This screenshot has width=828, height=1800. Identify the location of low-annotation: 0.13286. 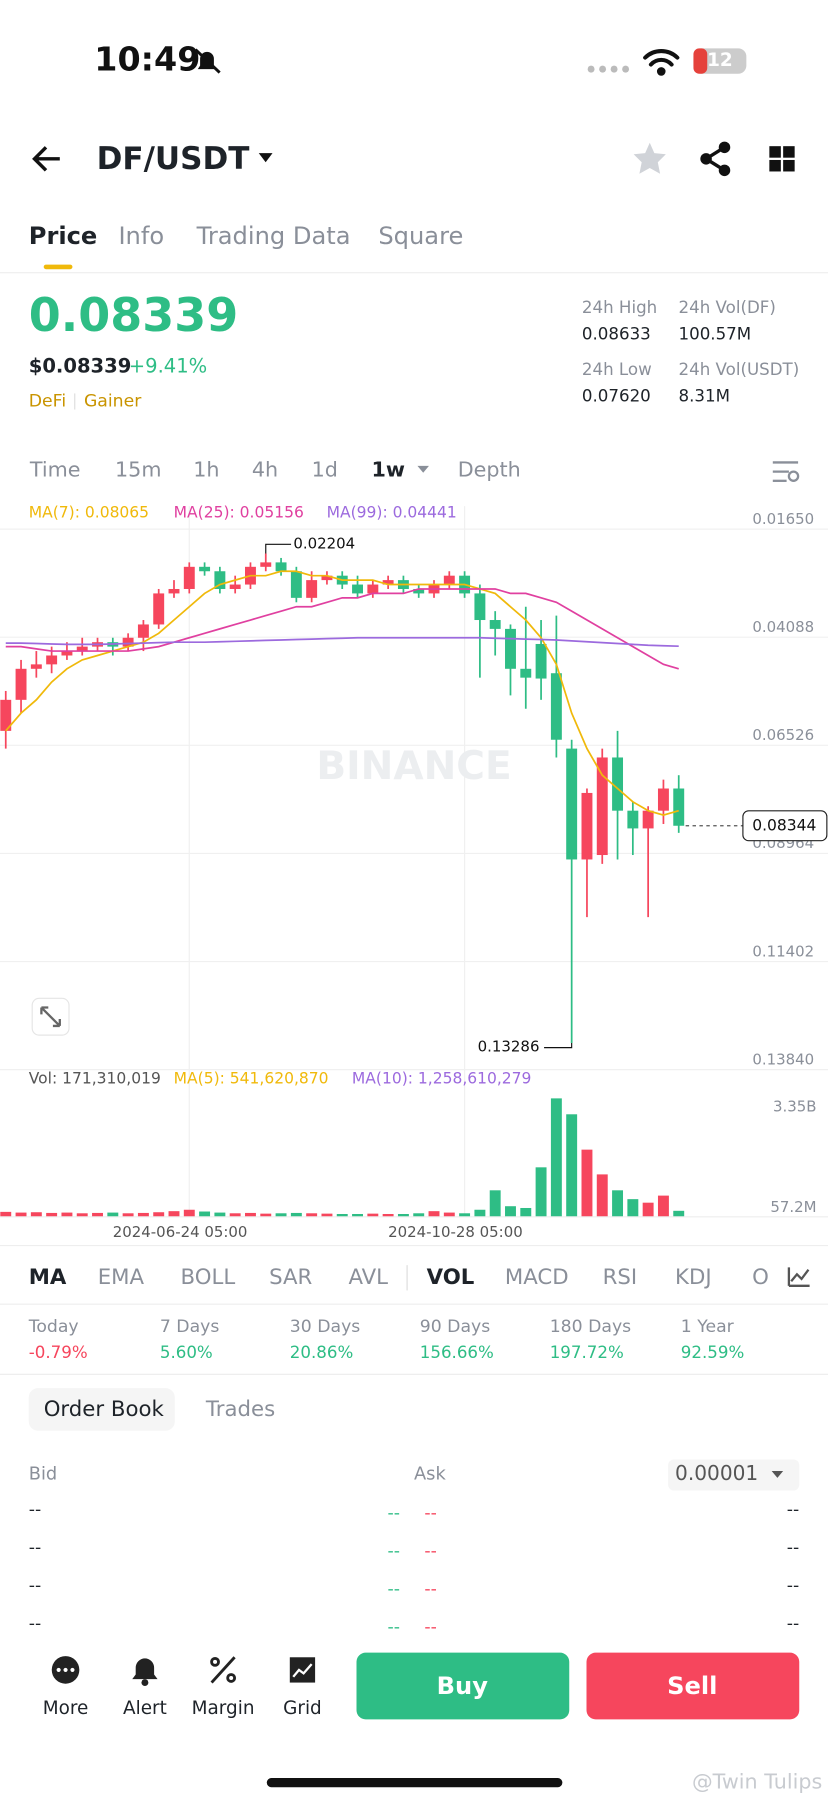
(509, 1047).